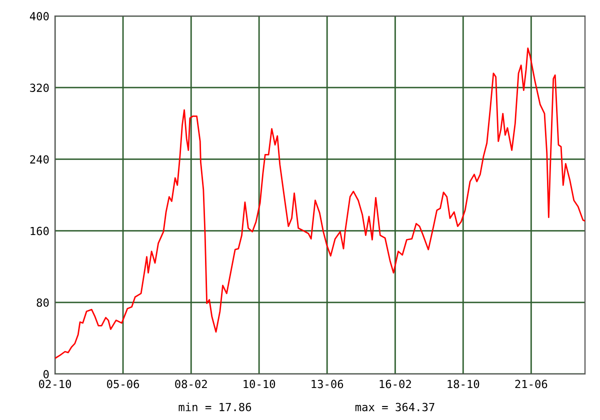 The width and height of the screenshot is (600, 420). I want to click on x-tick-label: 21-06, so click(531, 384).